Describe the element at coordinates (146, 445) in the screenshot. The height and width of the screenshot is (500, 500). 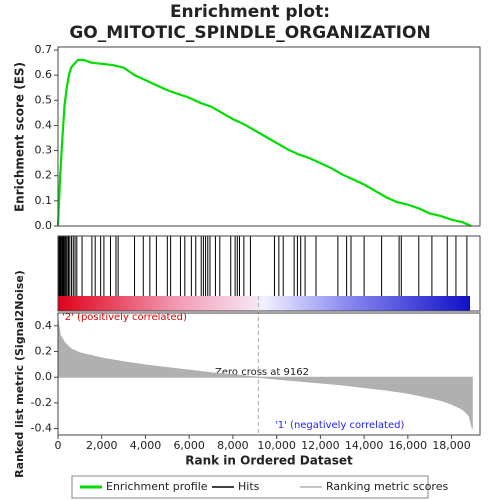
I see `x-tick-label: 4,000` at that location.